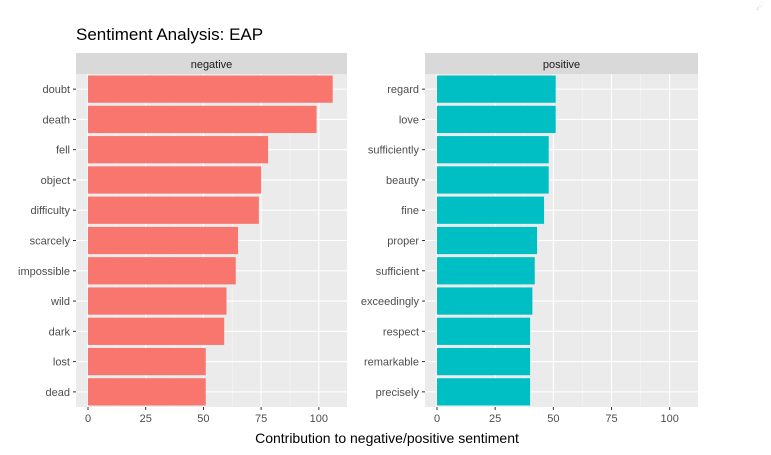  What do you see at coordinates (156, 331) in the screenshot?
I see `bar-dark` at bounding box center [156, 331].